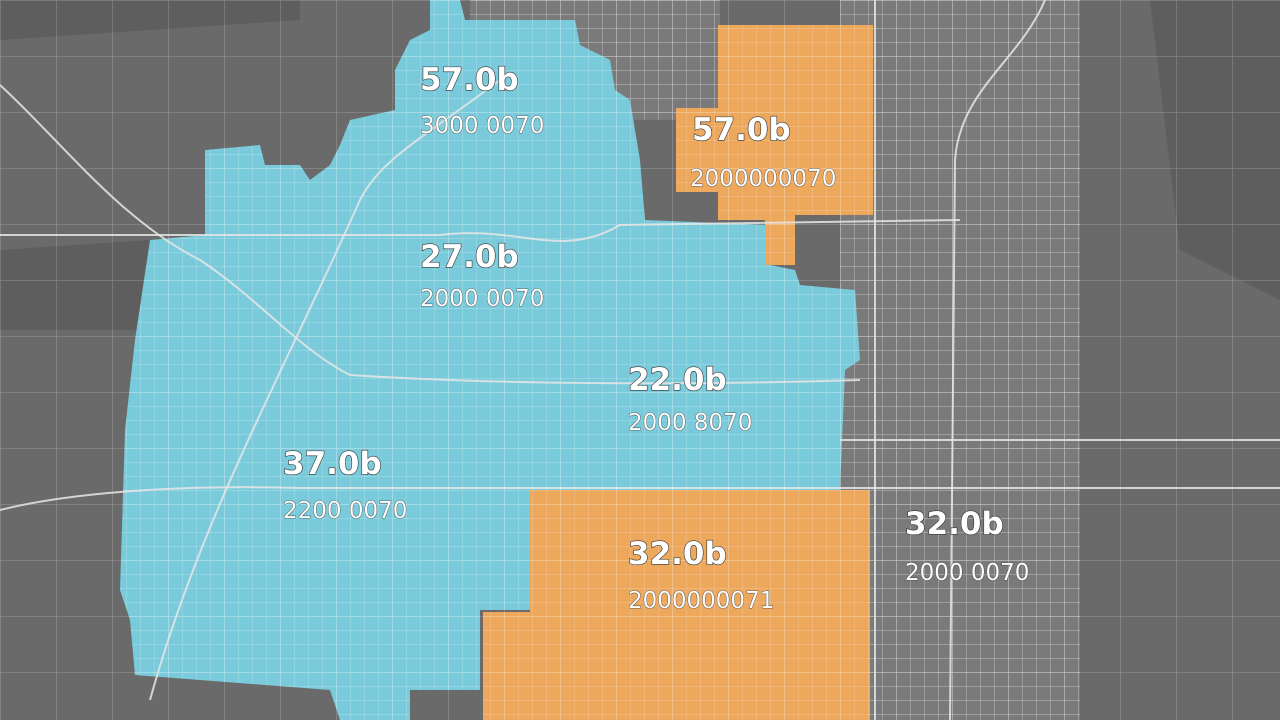 The image size is (1280, 720). I want to click on region-label: 57.0b 3000 0070, so click(481, 100).